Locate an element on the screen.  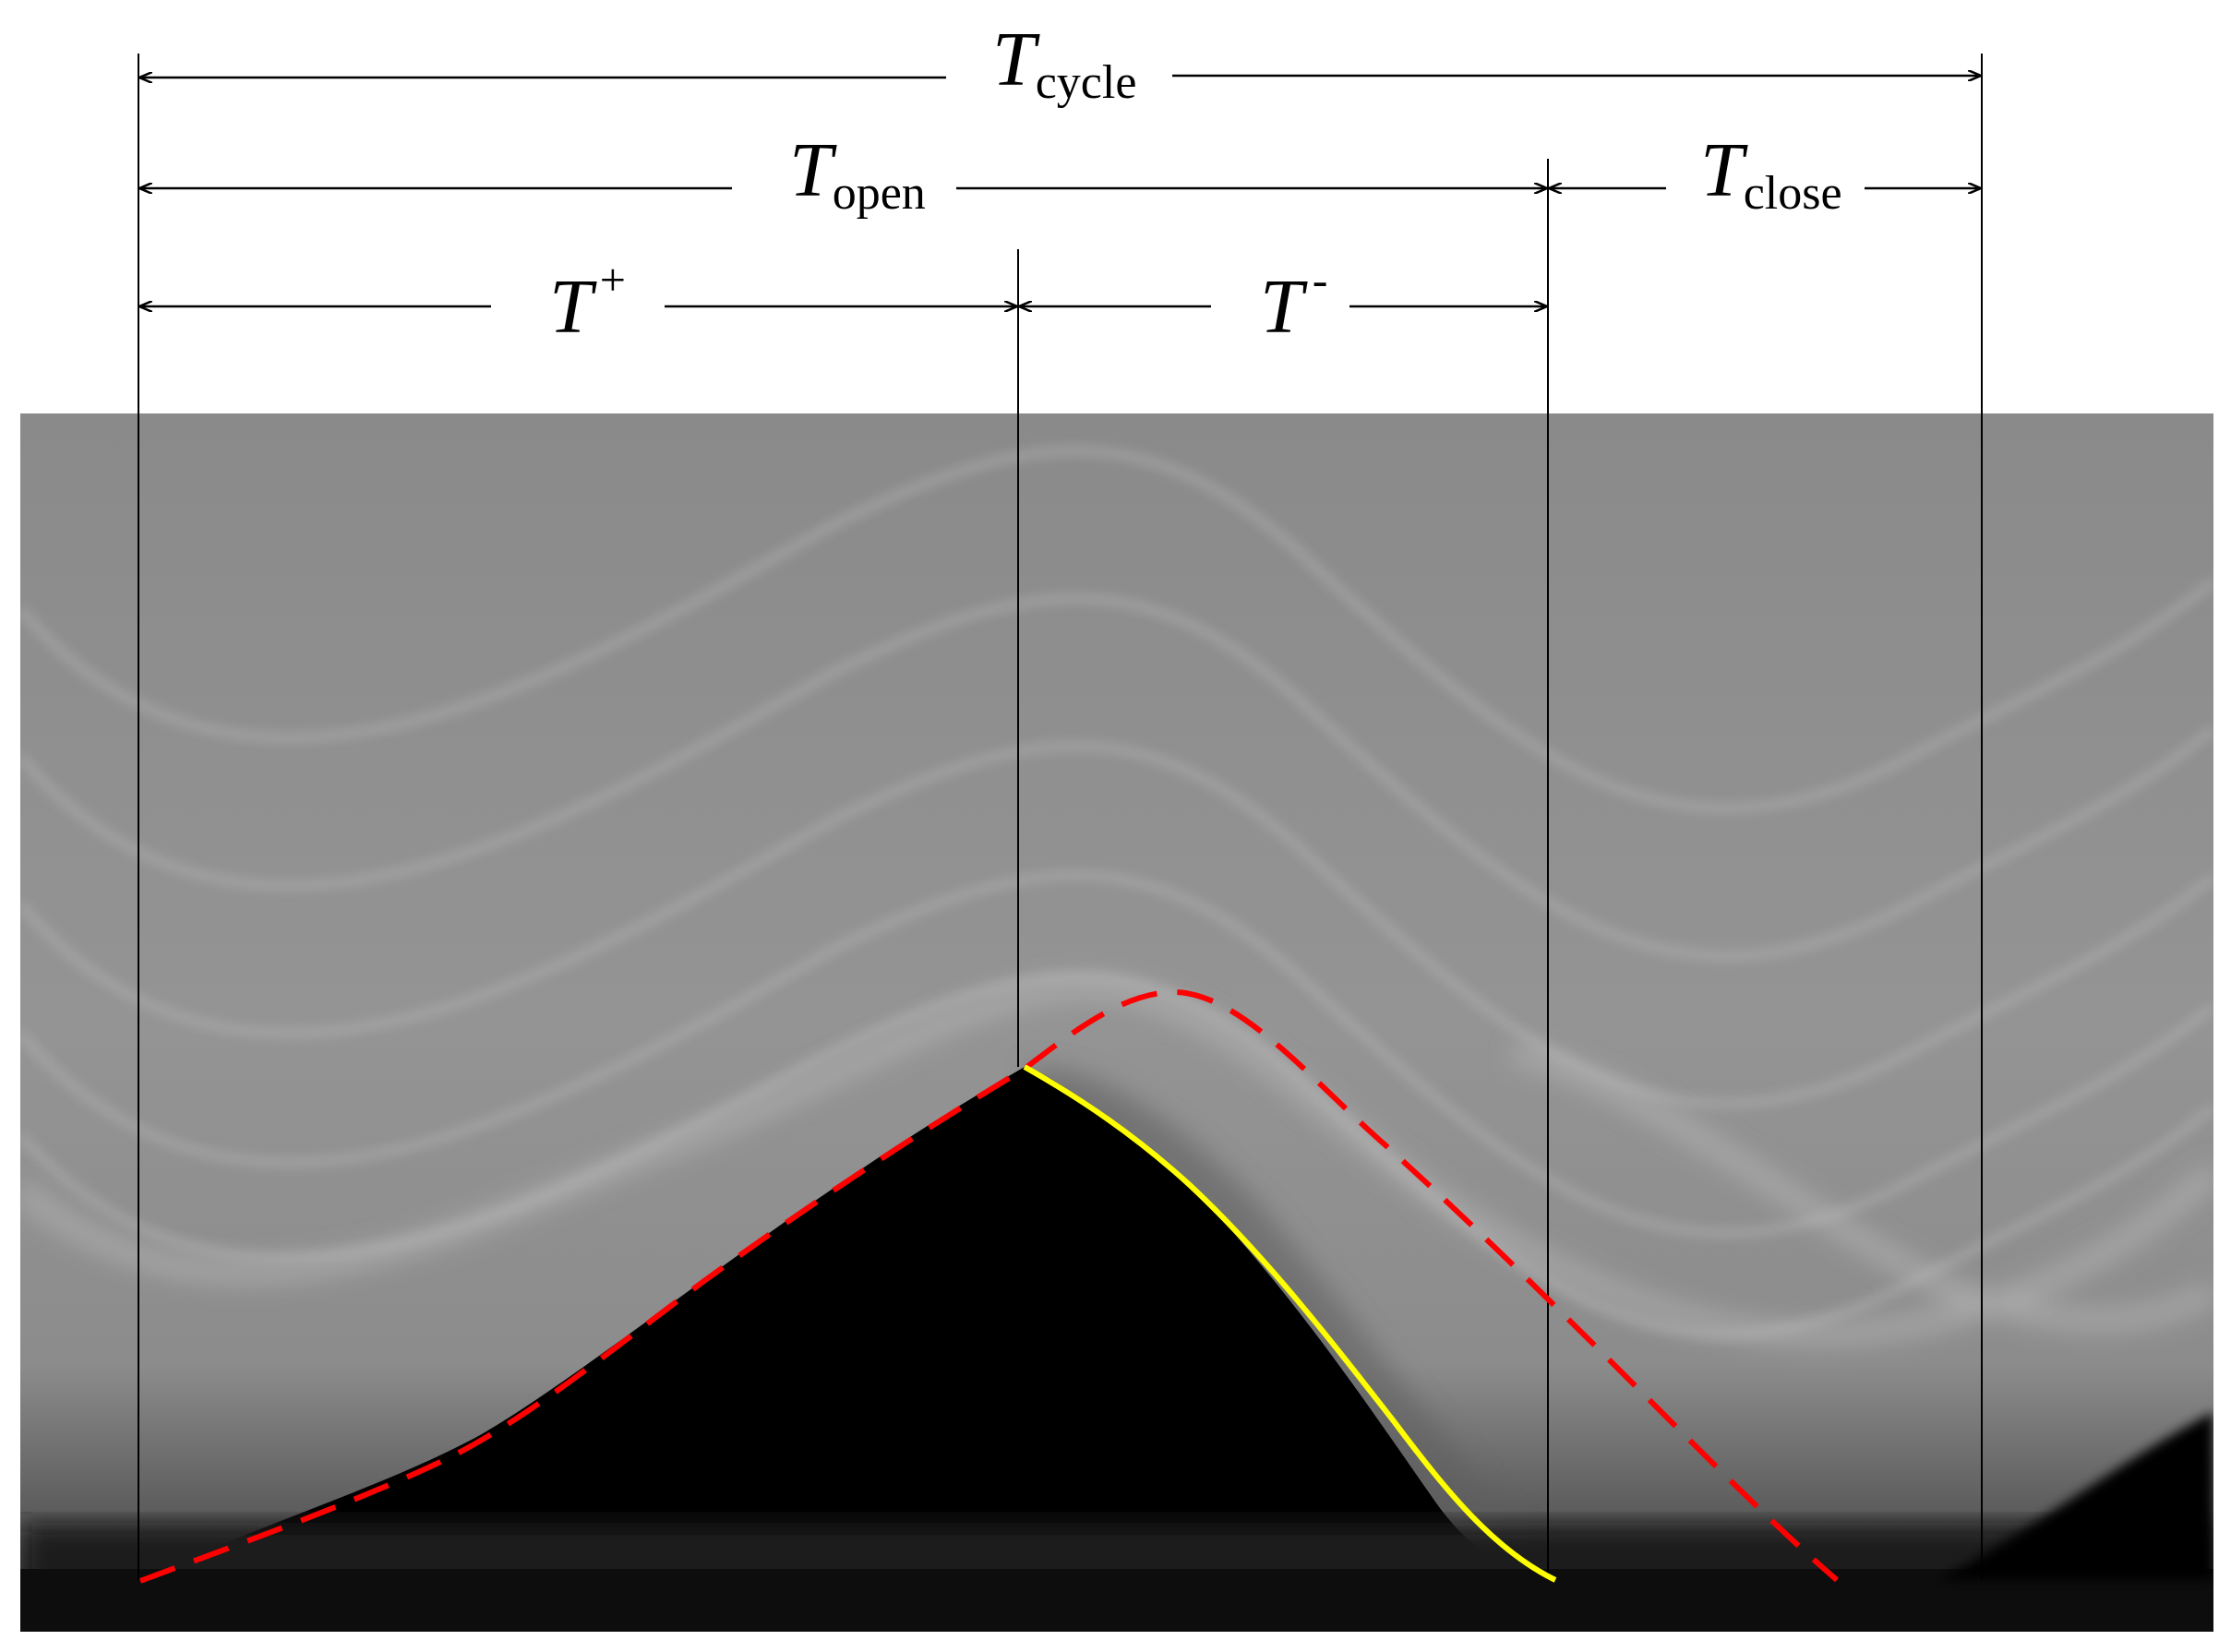
label-t-cycle: Tcycle is located at coordinates (1064, 63).